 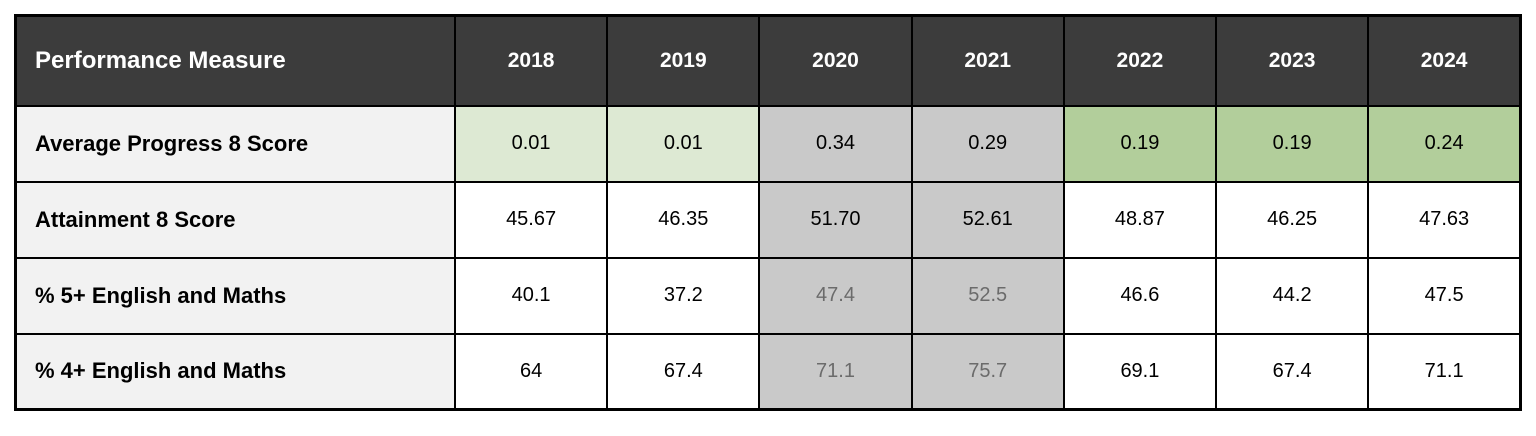 I want to click on value-cell: 48.87, so click(x=1140, y=219).